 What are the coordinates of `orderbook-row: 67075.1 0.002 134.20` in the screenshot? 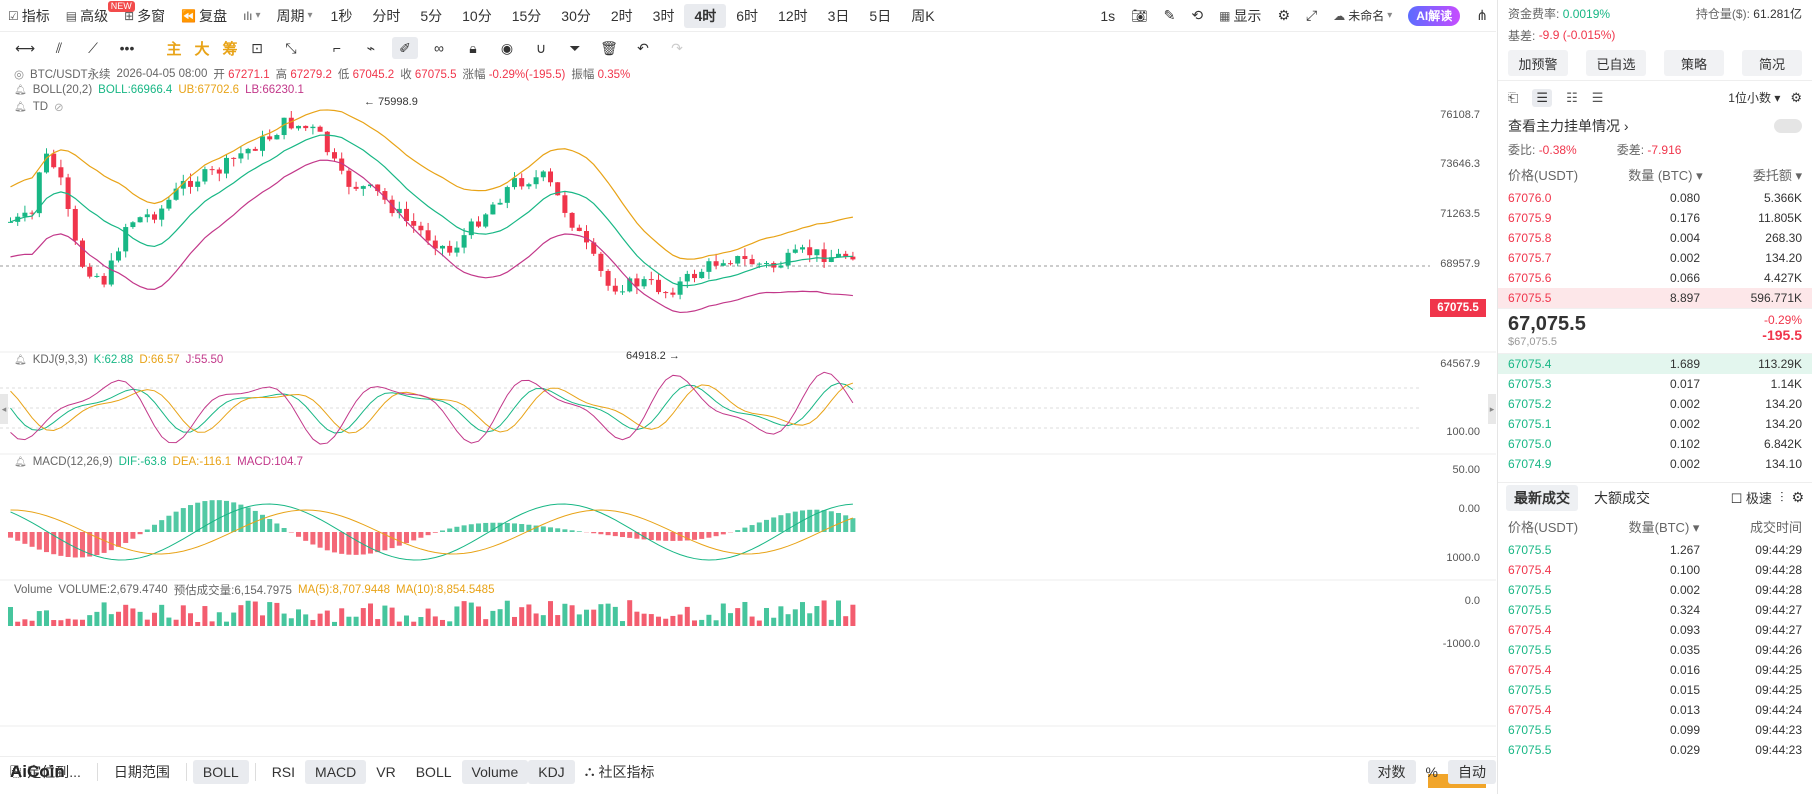 It's located at (1655, 424).